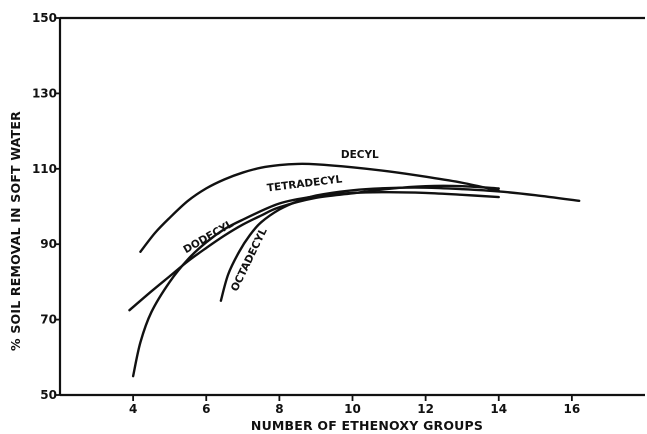 The height and width of the screenshot is (434, 647). Describe the element at coordinates (15, 231) in the screenshot. I see `y-axis-title: % SOIL REMOVAL IN SOFT WATER` at that location.